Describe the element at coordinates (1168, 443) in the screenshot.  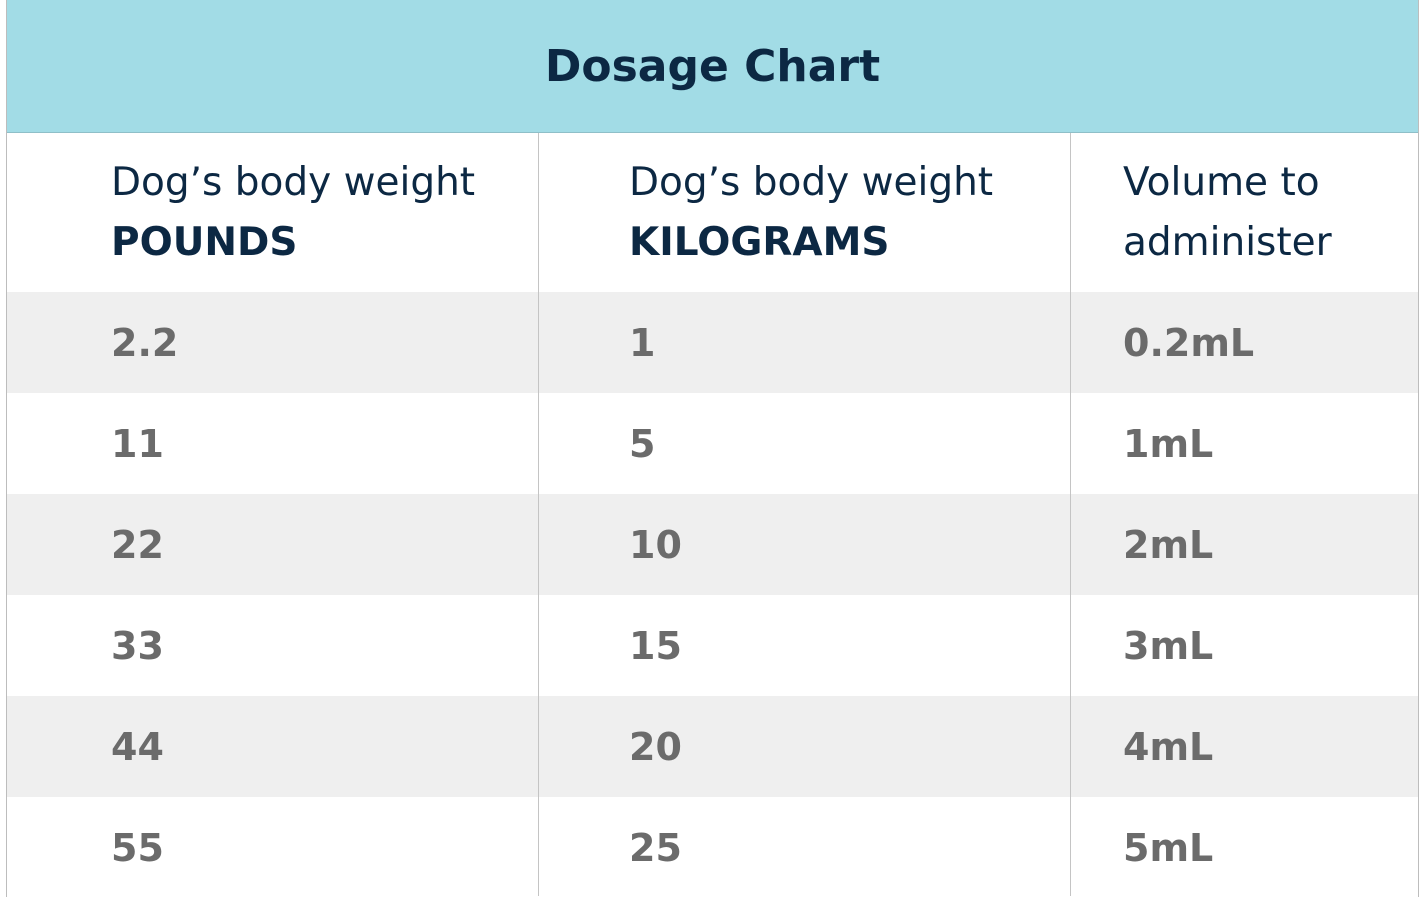
I see `table-cell: 1mL` at that location.